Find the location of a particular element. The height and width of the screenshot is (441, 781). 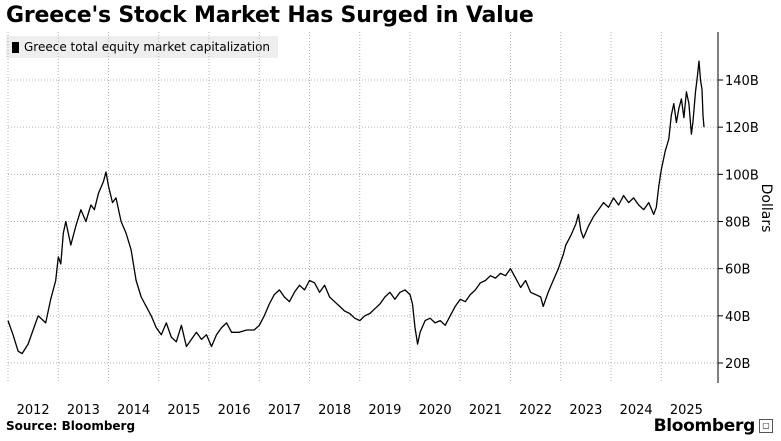

y-tick-label: 80B is located at coordinates (737, 223).